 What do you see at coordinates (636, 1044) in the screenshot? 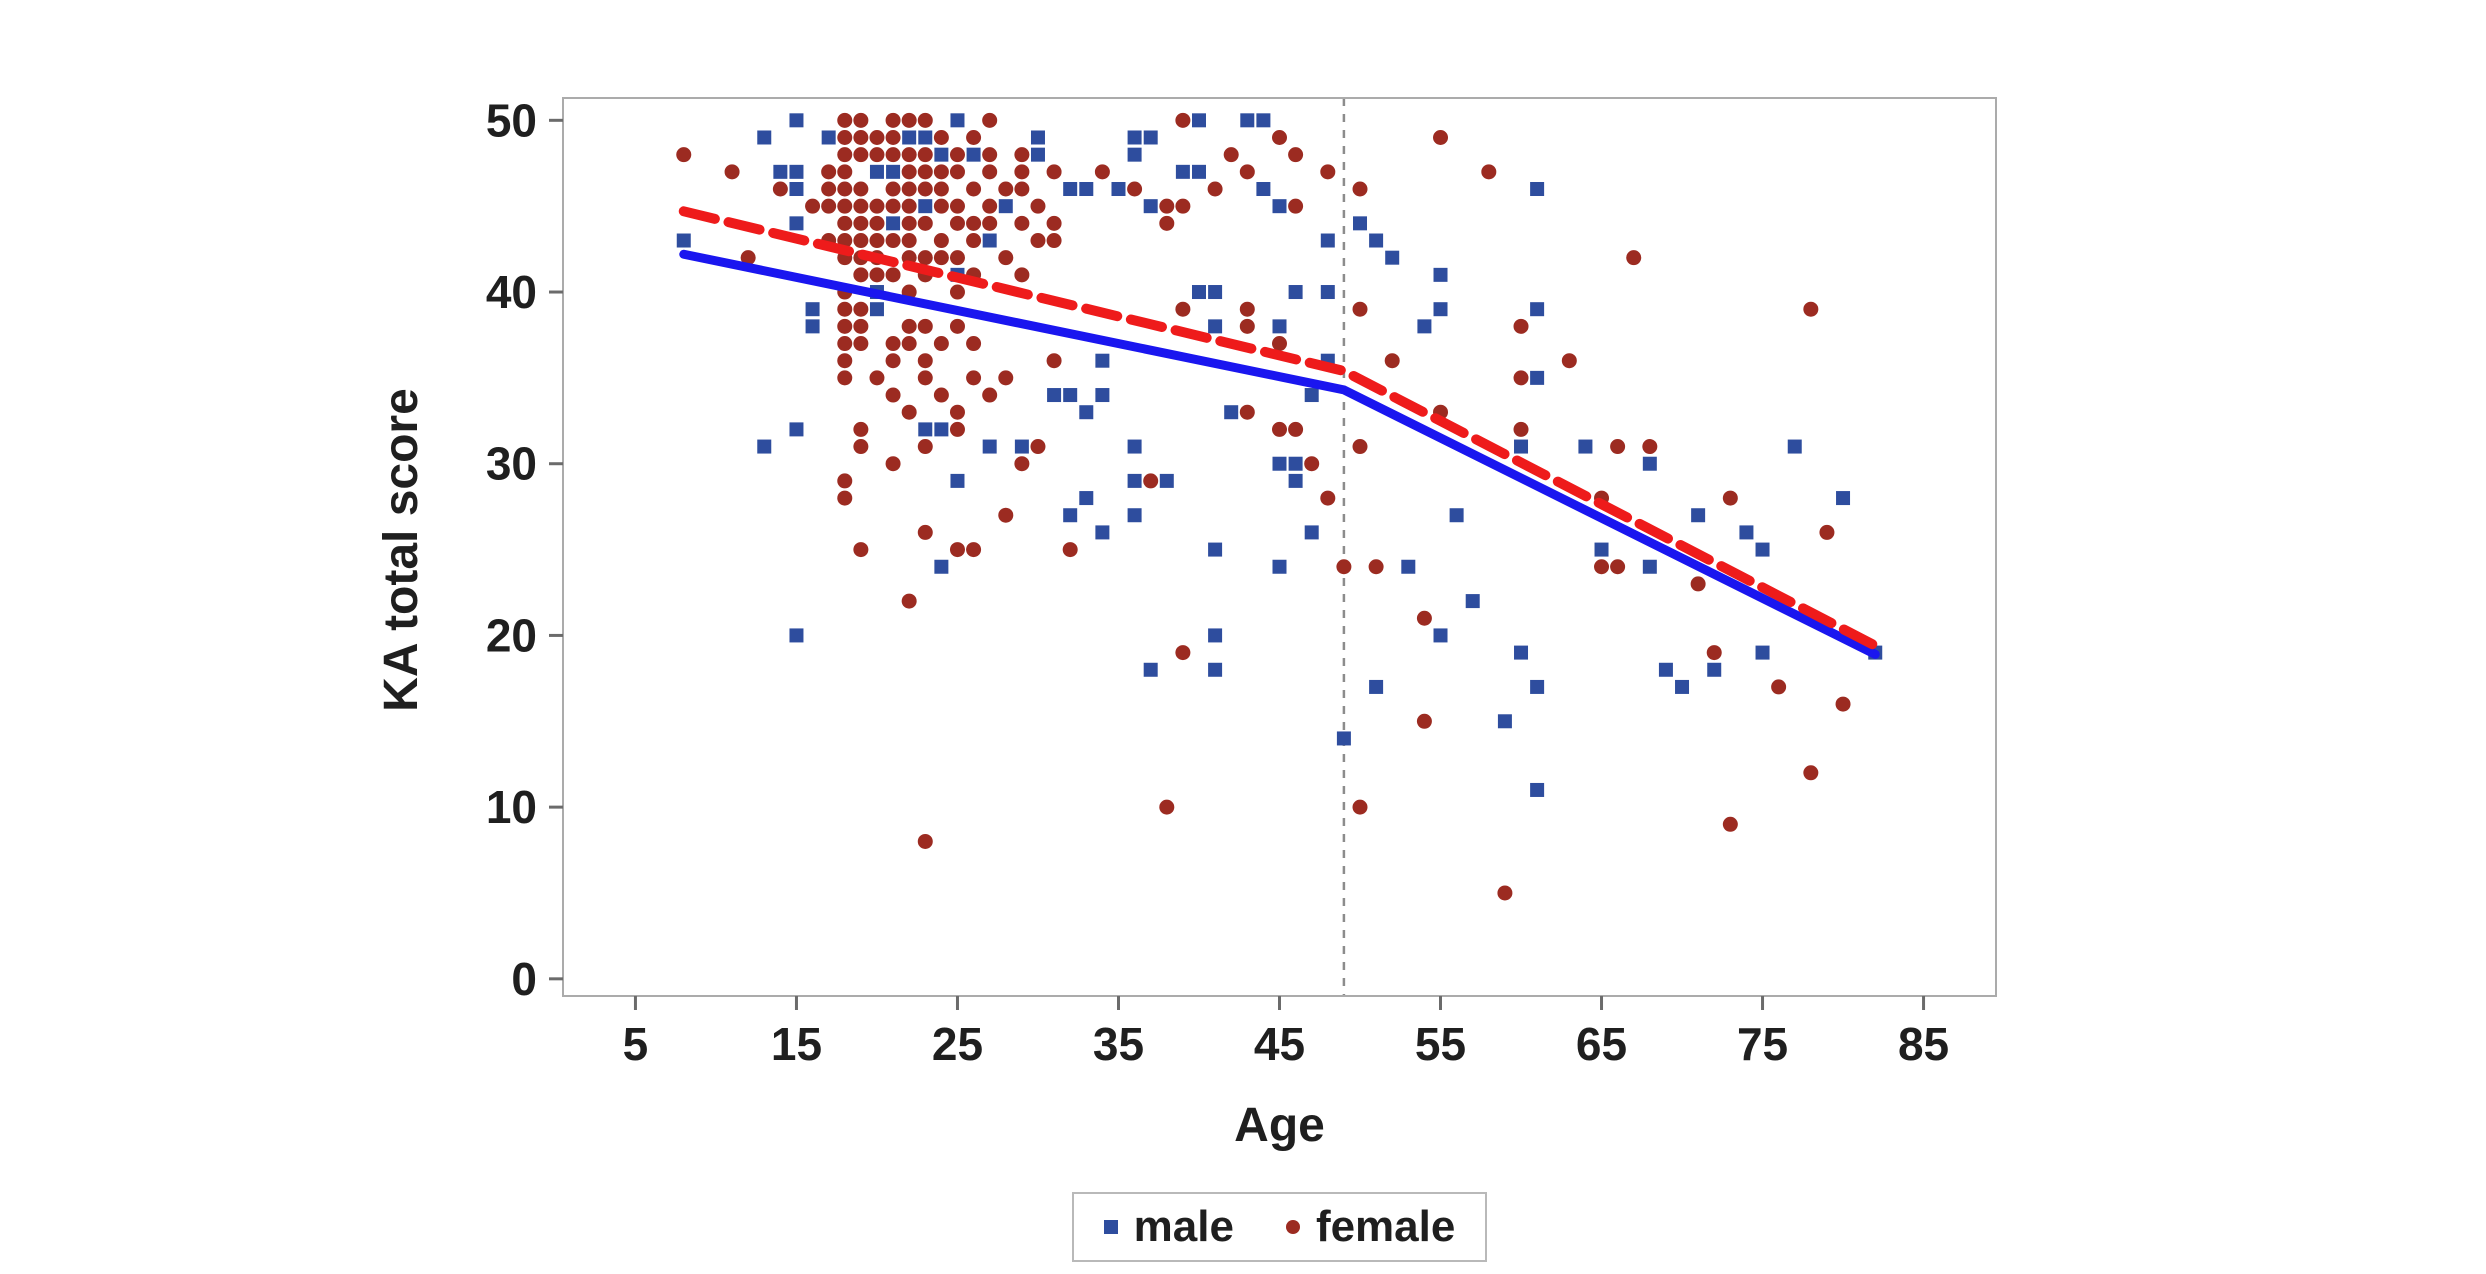
I see `x-tick-label: 5` at bounding box center [636, 1044].